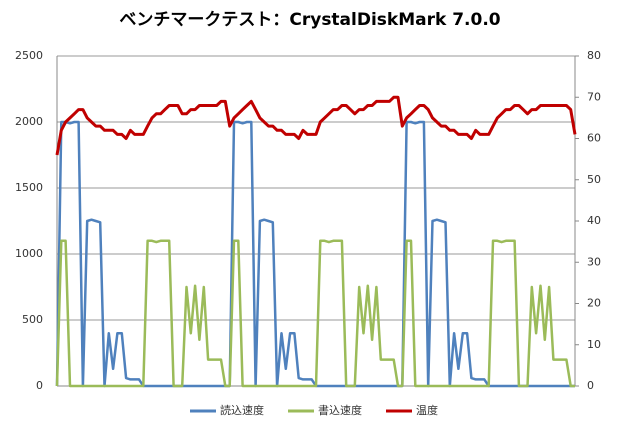 The image size is (620, 430). What do you see at coordinates (340, 410) in the screenshot?
I see `legend-label: 書込速度` at bounding box center [340, 410].